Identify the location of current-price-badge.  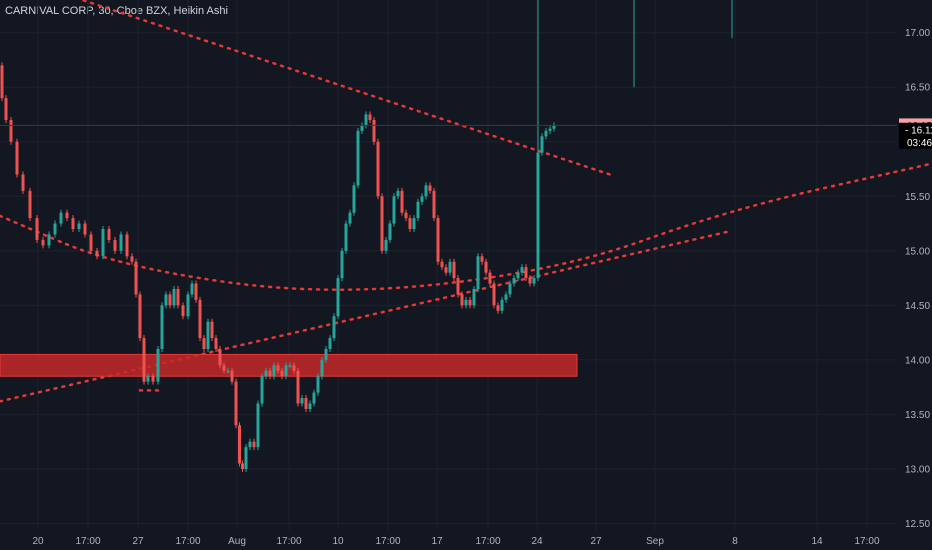
(915, 135).